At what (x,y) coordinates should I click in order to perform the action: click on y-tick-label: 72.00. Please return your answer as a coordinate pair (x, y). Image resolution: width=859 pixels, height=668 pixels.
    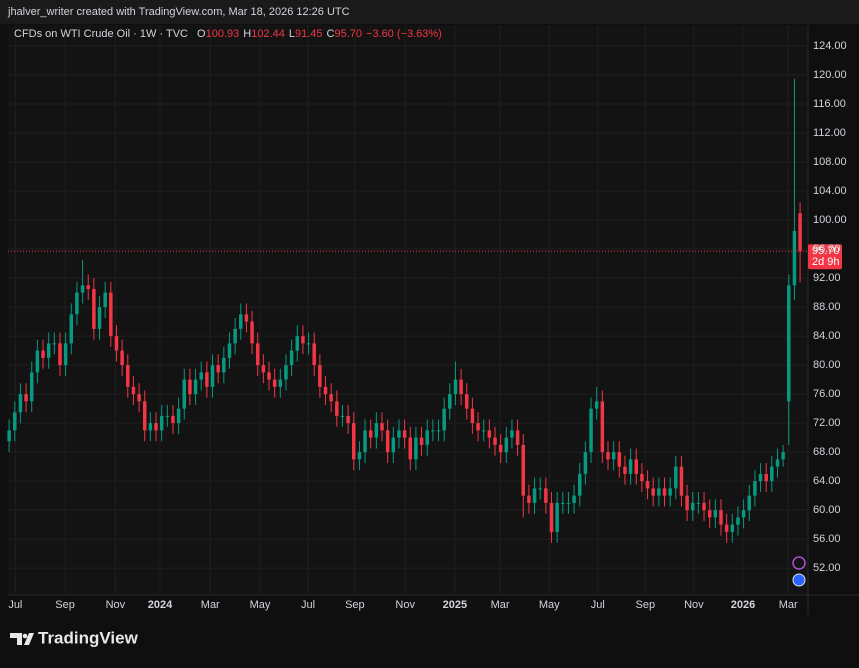
    Looking at the image, I should click on (827, 423).